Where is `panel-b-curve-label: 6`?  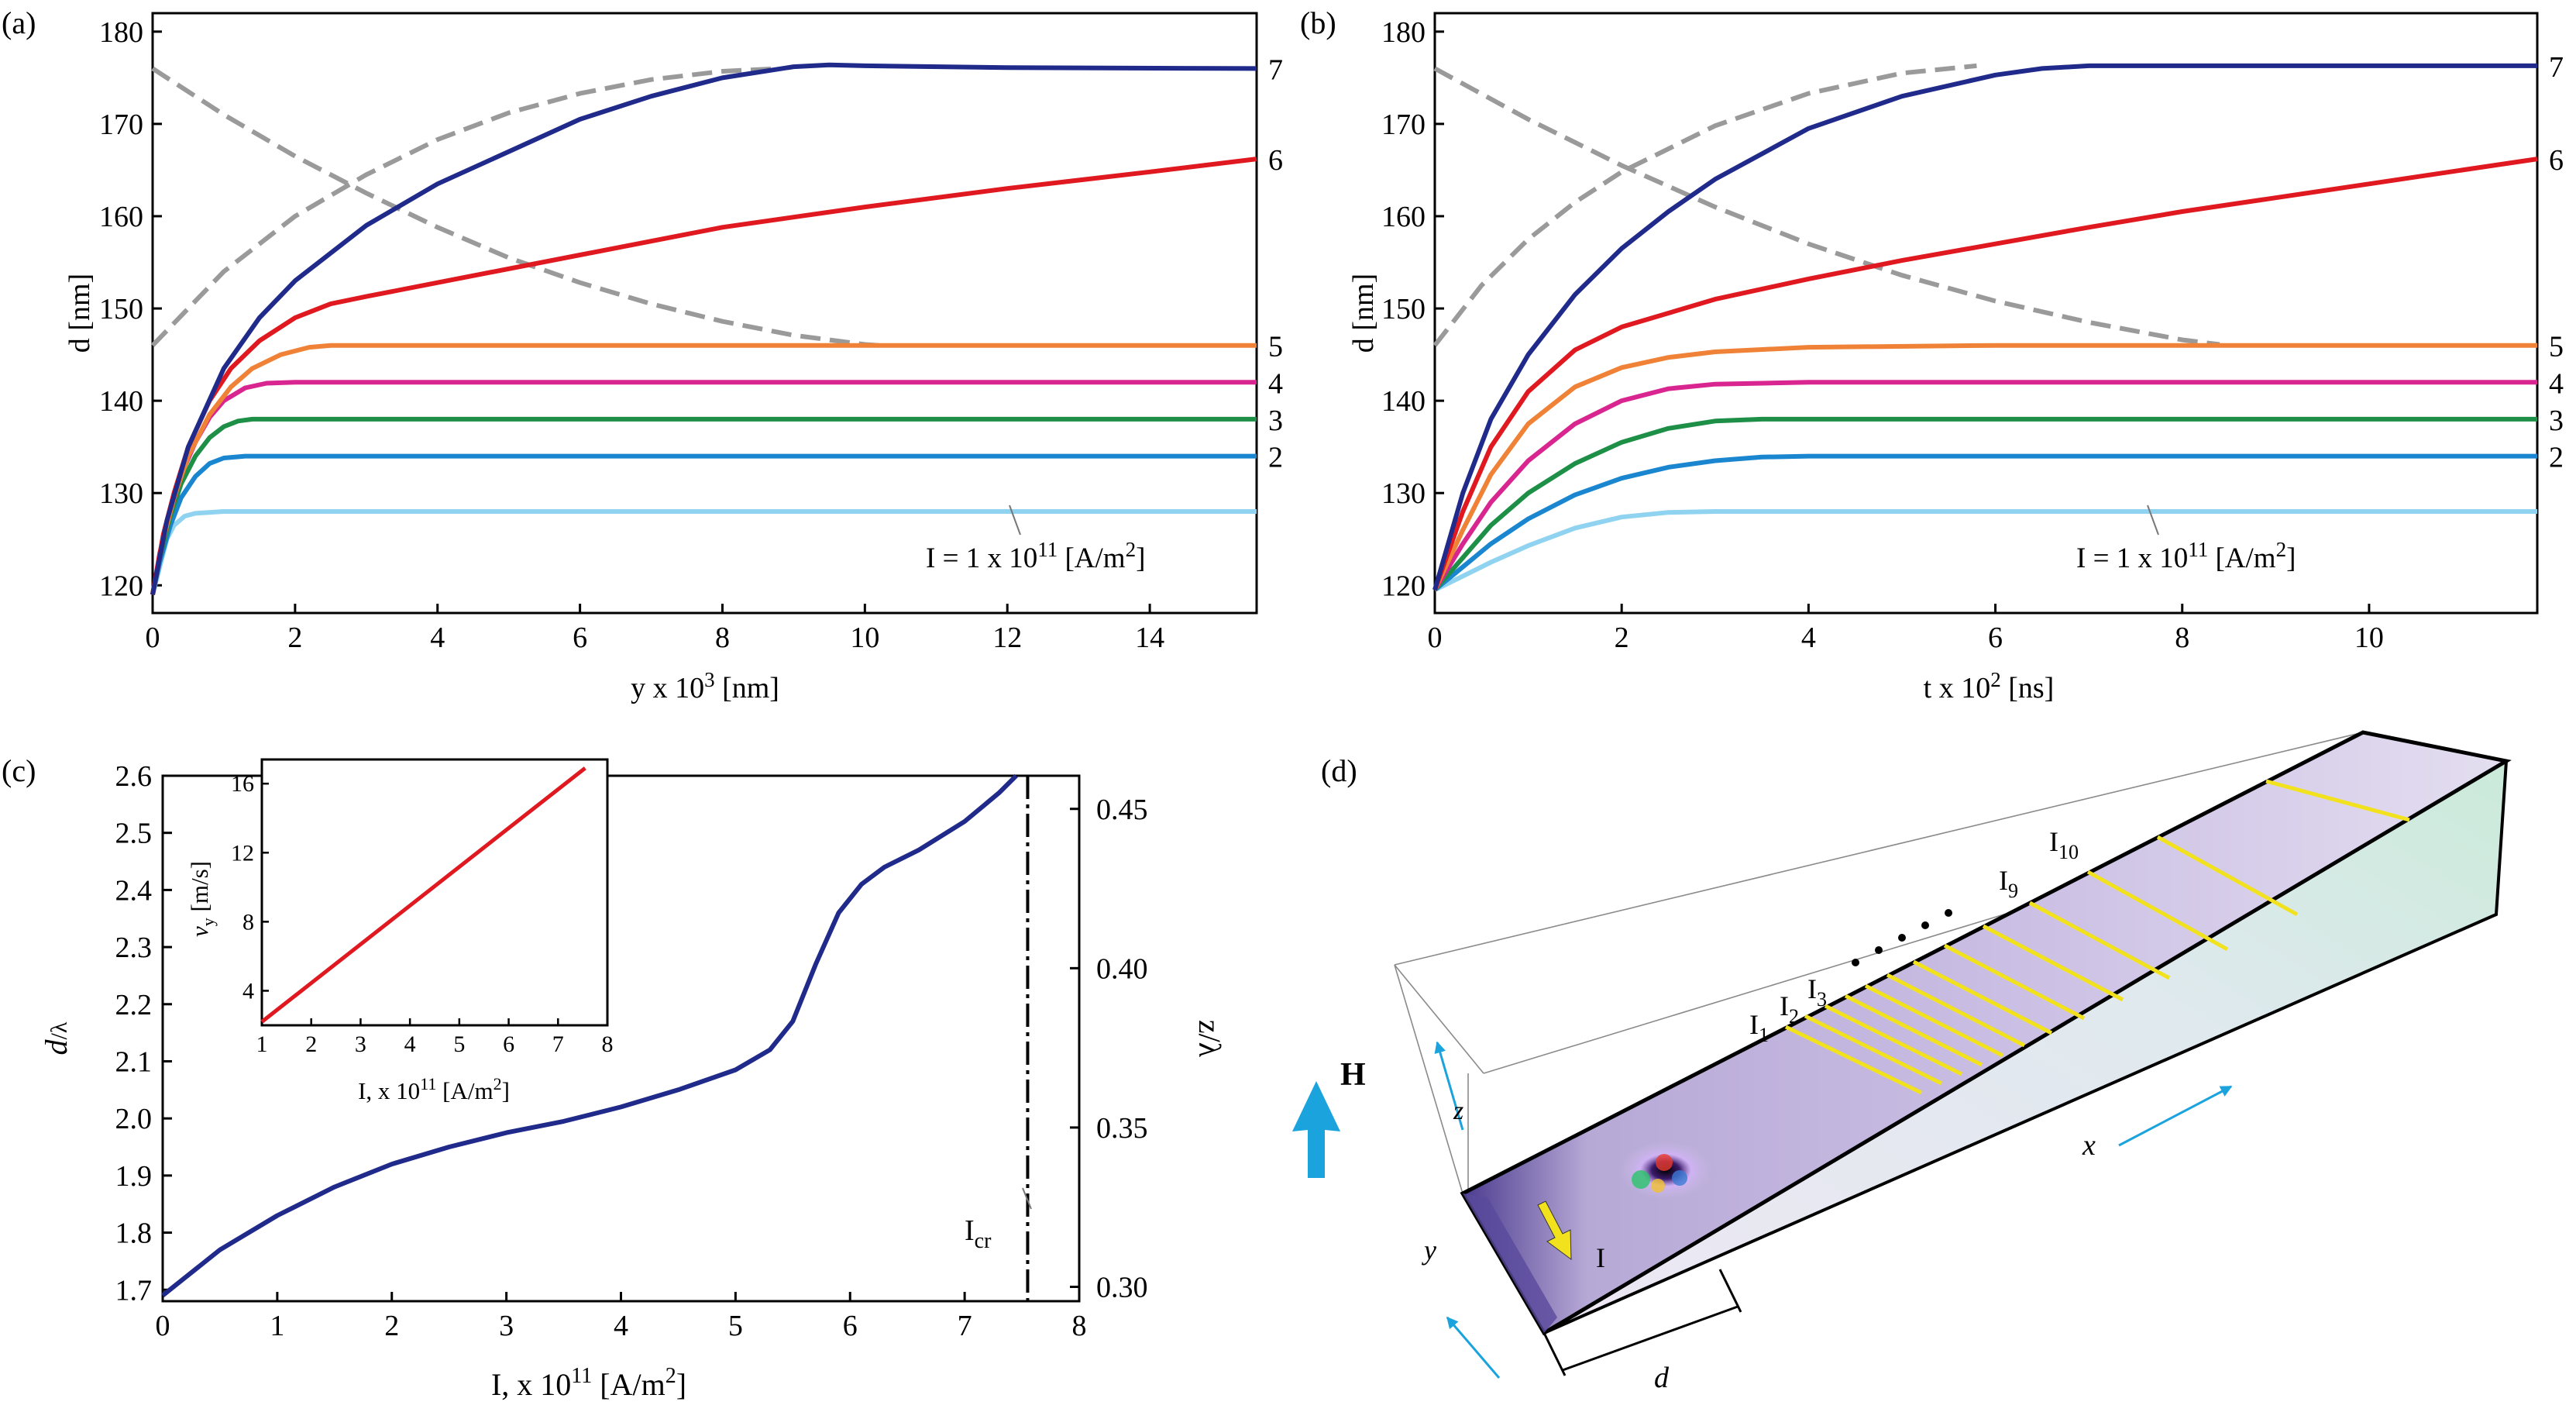 panel-b-curve-label: 6 is located at coordinates (2556, 160).